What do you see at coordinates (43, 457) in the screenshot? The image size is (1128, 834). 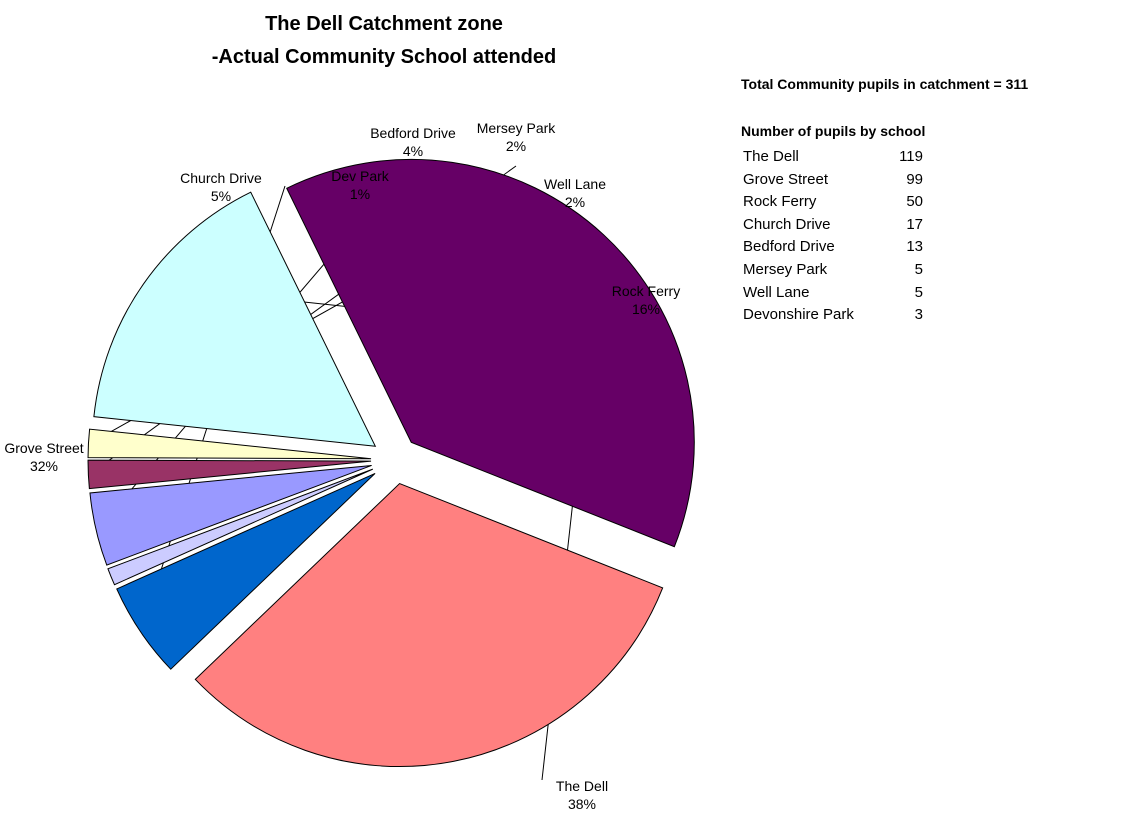 I see `slice-label-grove-street: Grove Street 32%` at bounding box center [43, 457].